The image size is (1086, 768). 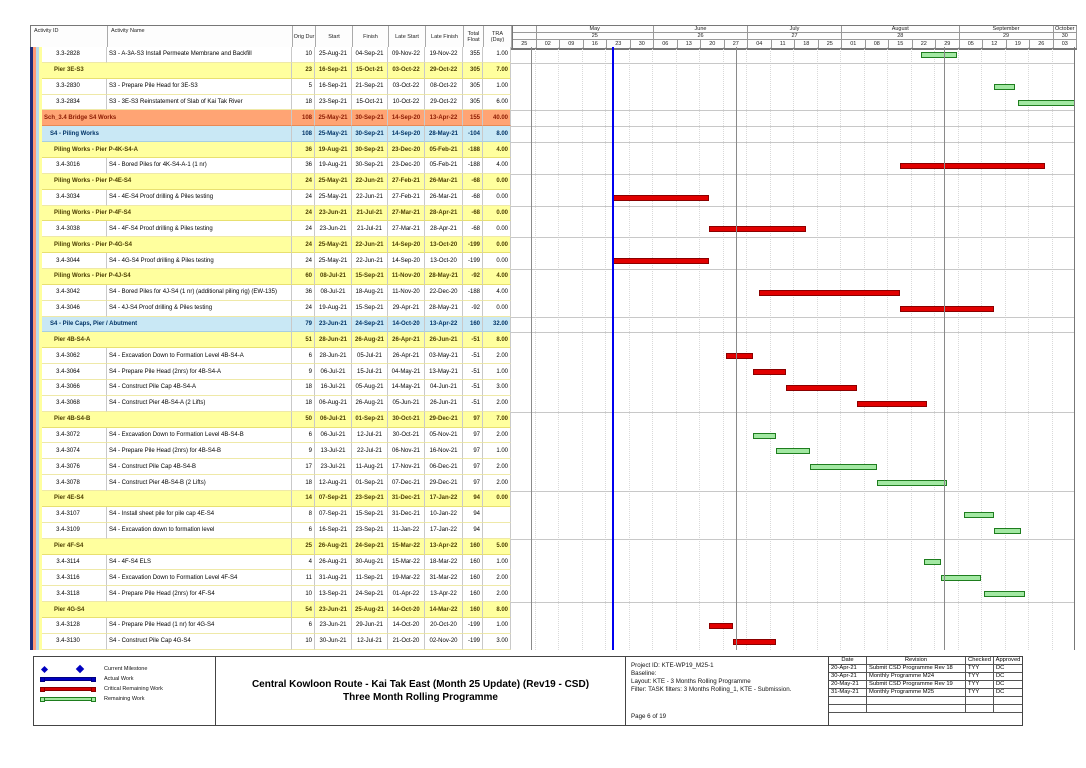 I want to click on week-tick: 11, so click(x=783, y=44).